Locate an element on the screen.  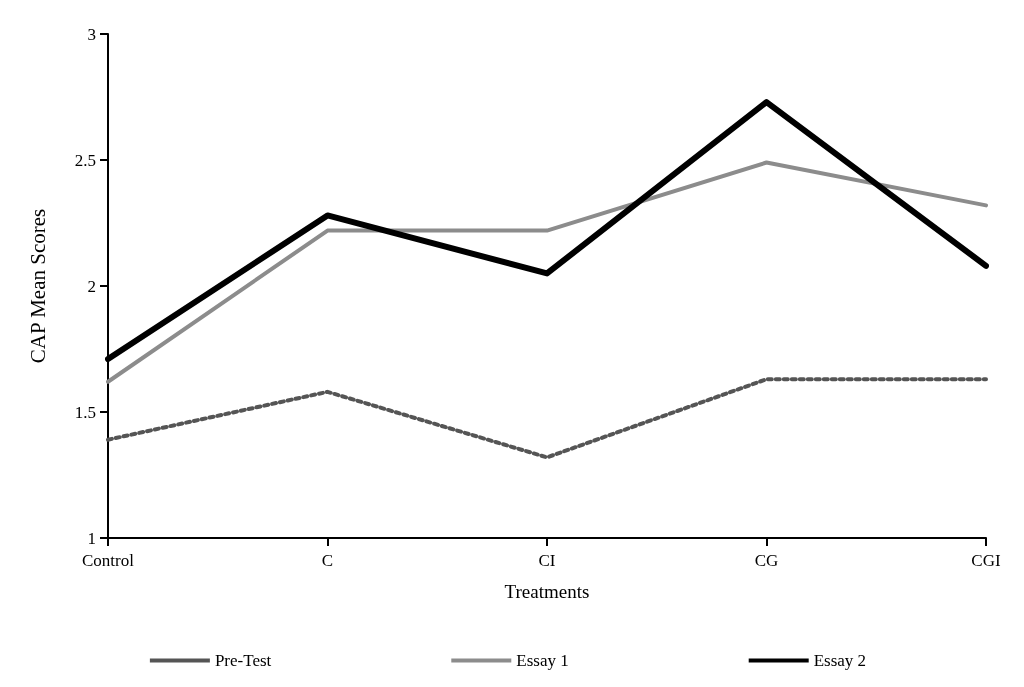
x-tick-label: CG is located at coordinates (766, 560).